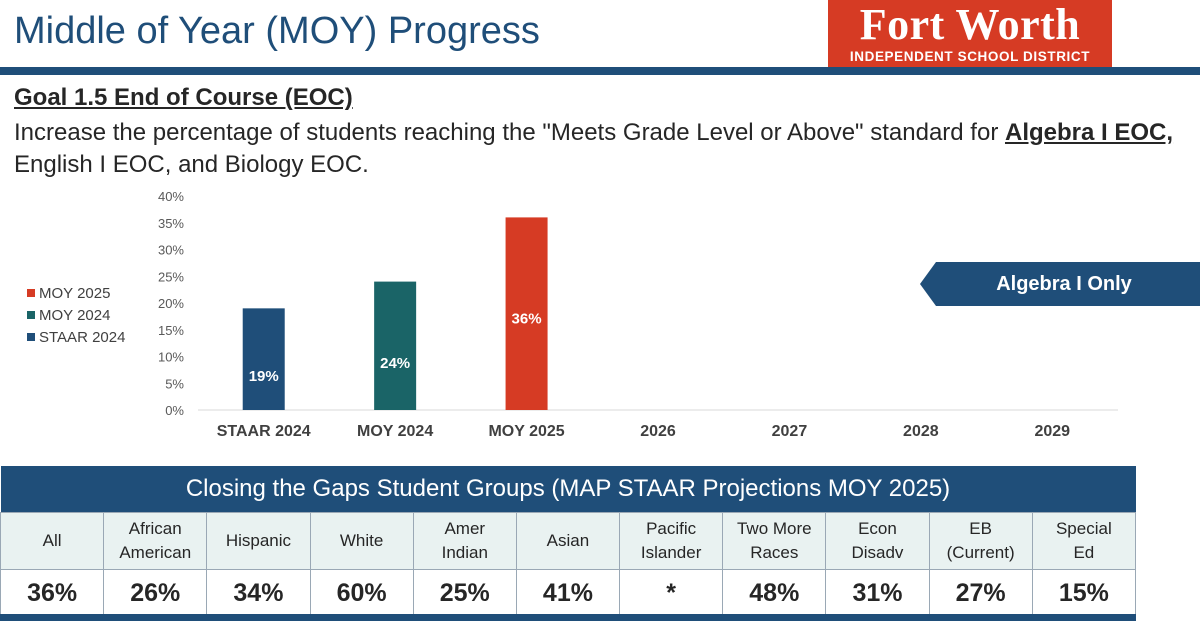 This screenshot has height=621, width=1200. What do you see at coordinates (464, 552) in the screenshot?
I see `gap-group-label-line: Indian` at bounding box center [464, 552].